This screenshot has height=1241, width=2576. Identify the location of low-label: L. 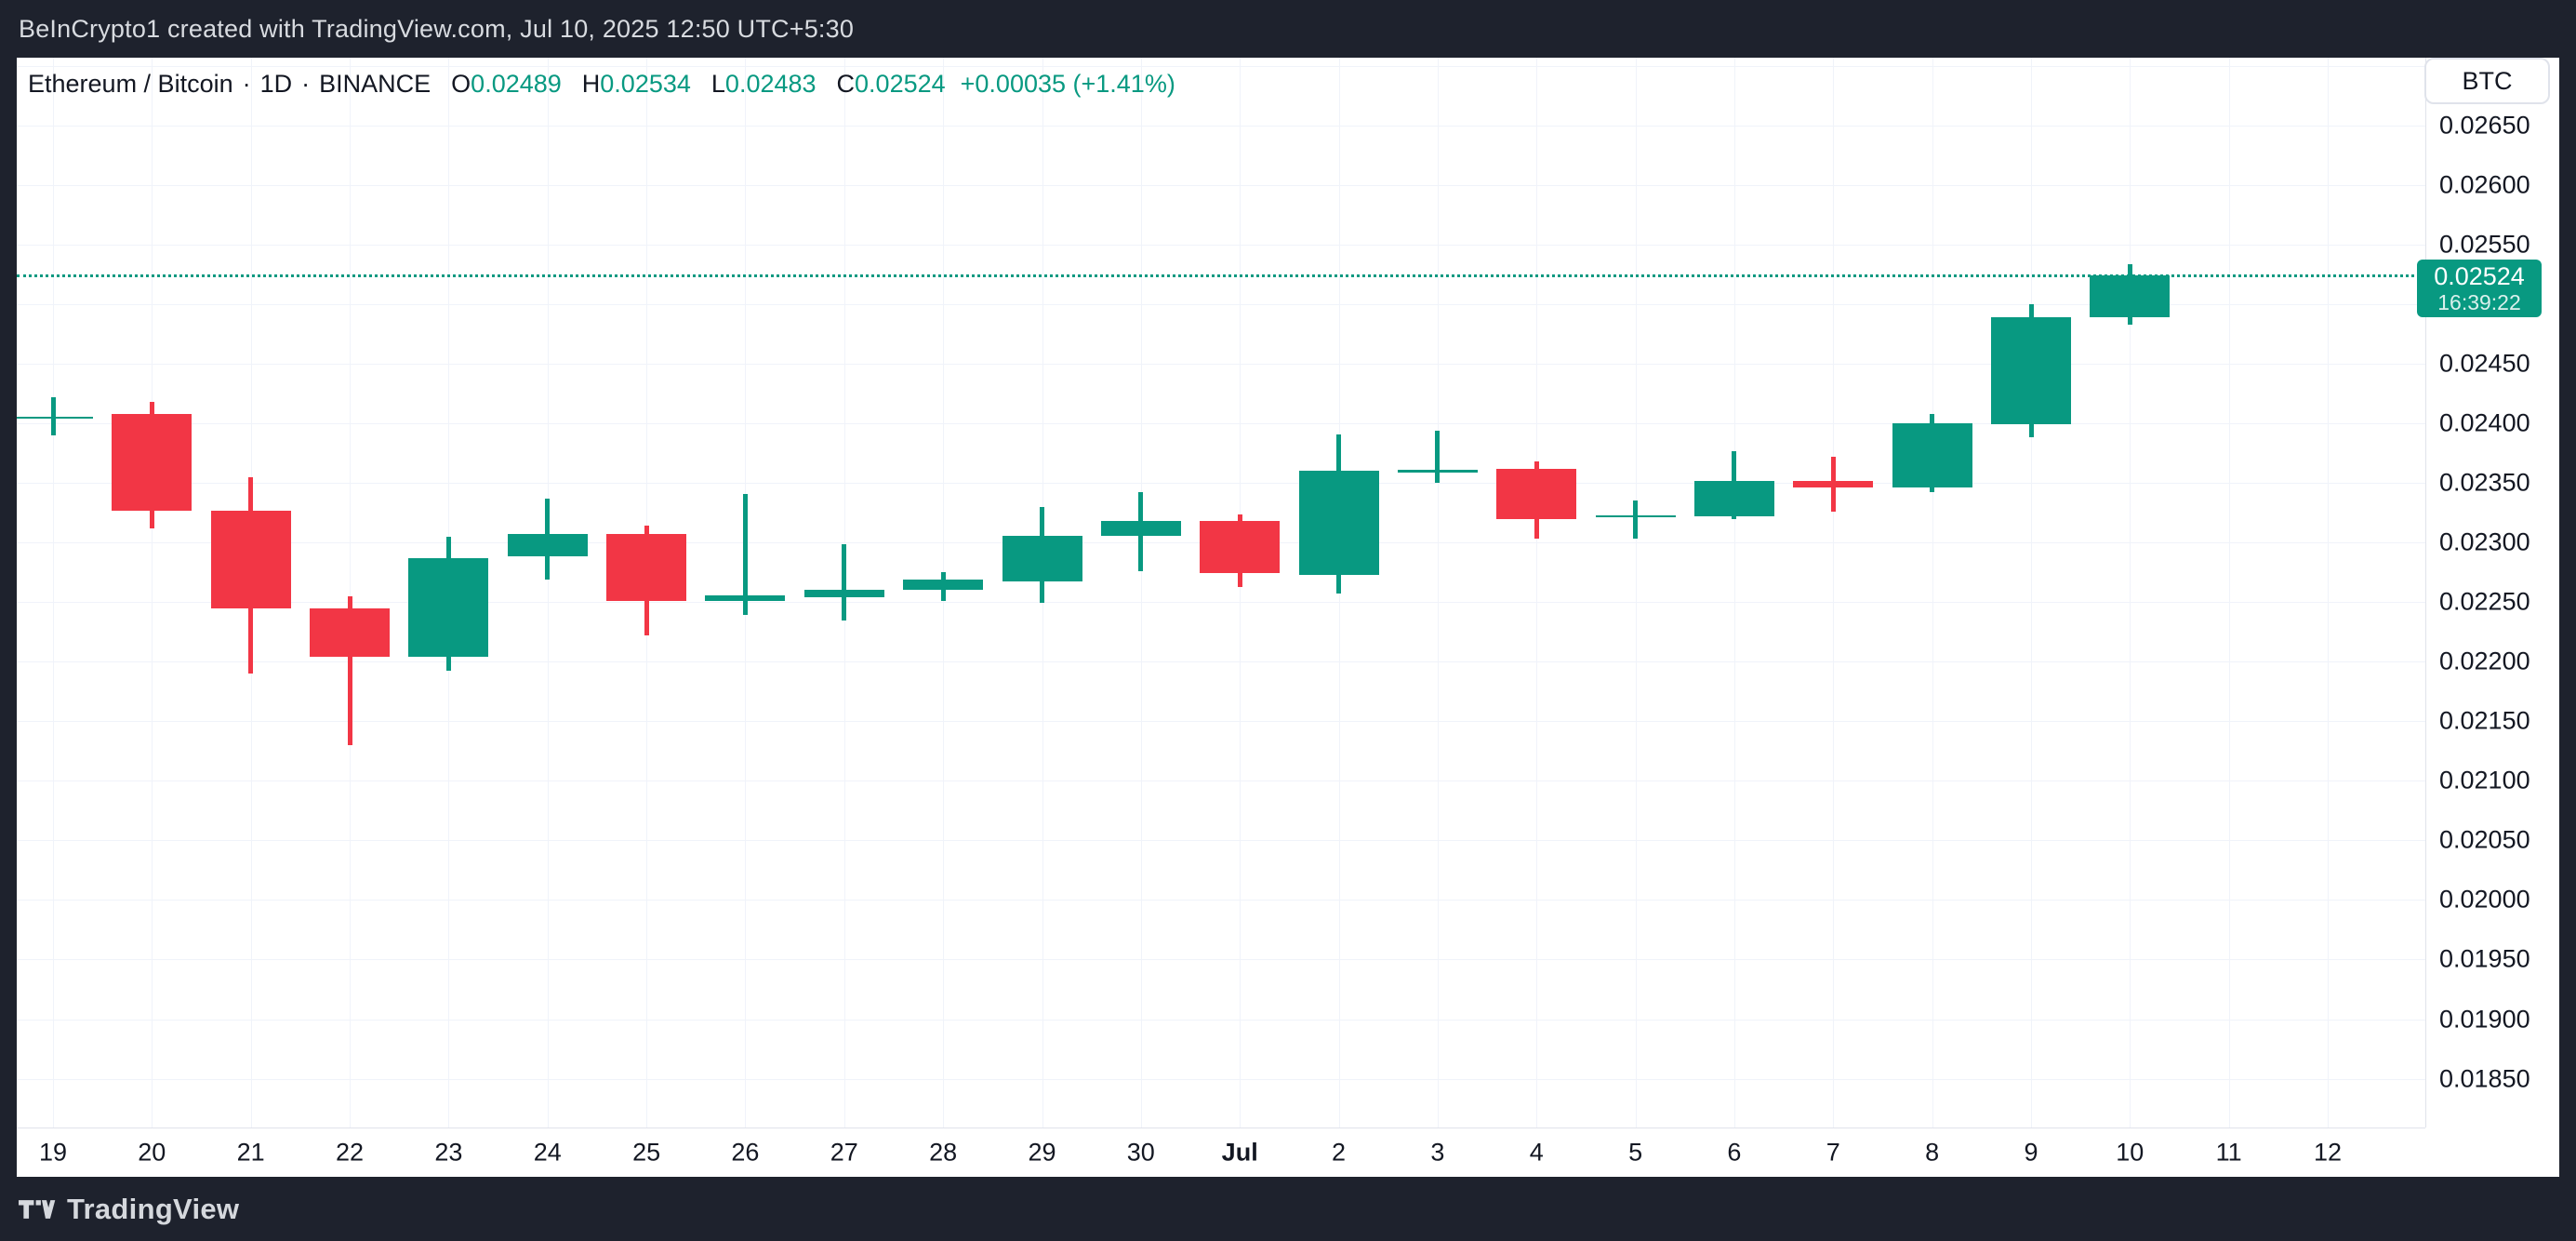
(717, 84).